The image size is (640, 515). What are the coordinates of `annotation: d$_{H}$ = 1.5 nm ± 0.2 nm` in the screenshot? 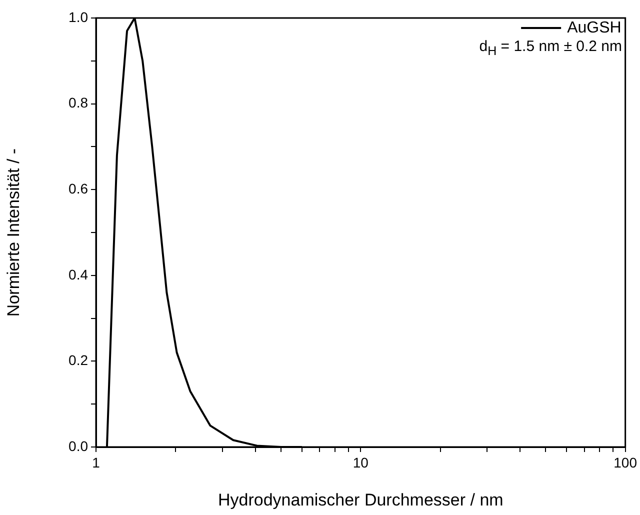 It's located at (550, 48).